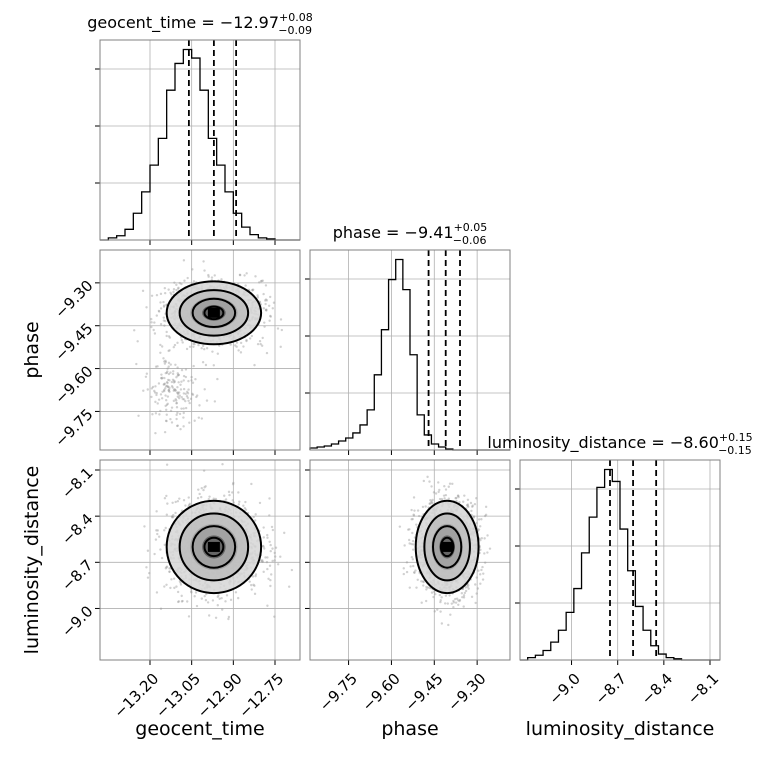  Describe the element at coordinates (32, 349) in the screenshot. I see `y-axis-label-phase: phase` at that location.